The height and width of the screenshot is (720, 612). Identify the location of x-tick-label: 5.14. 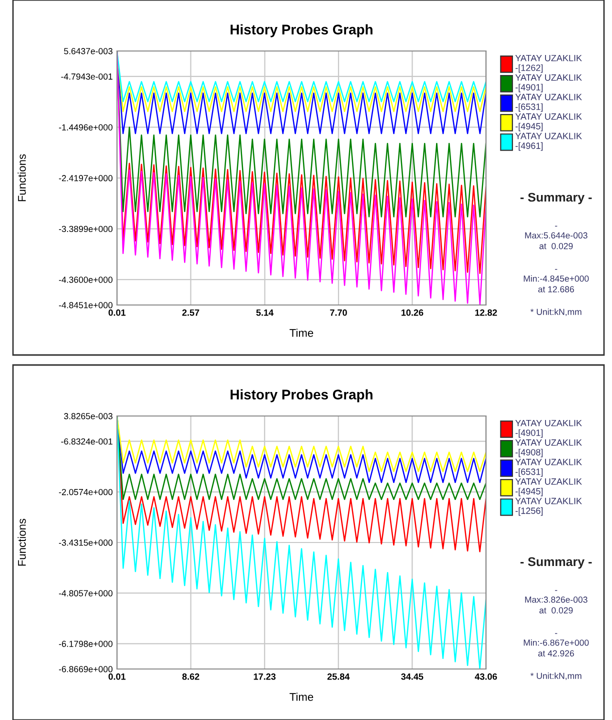
(265, 313).